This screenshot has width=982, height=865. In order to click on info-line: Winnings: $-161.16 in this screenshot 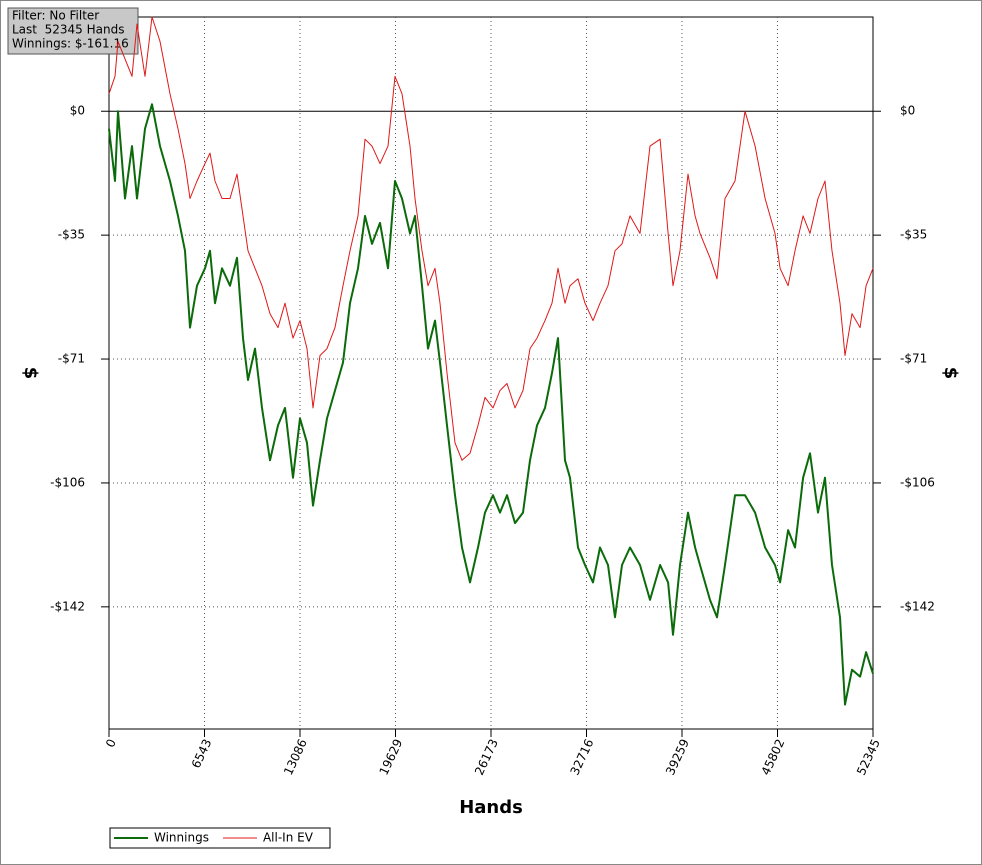, I will do `click(70, 44)`.